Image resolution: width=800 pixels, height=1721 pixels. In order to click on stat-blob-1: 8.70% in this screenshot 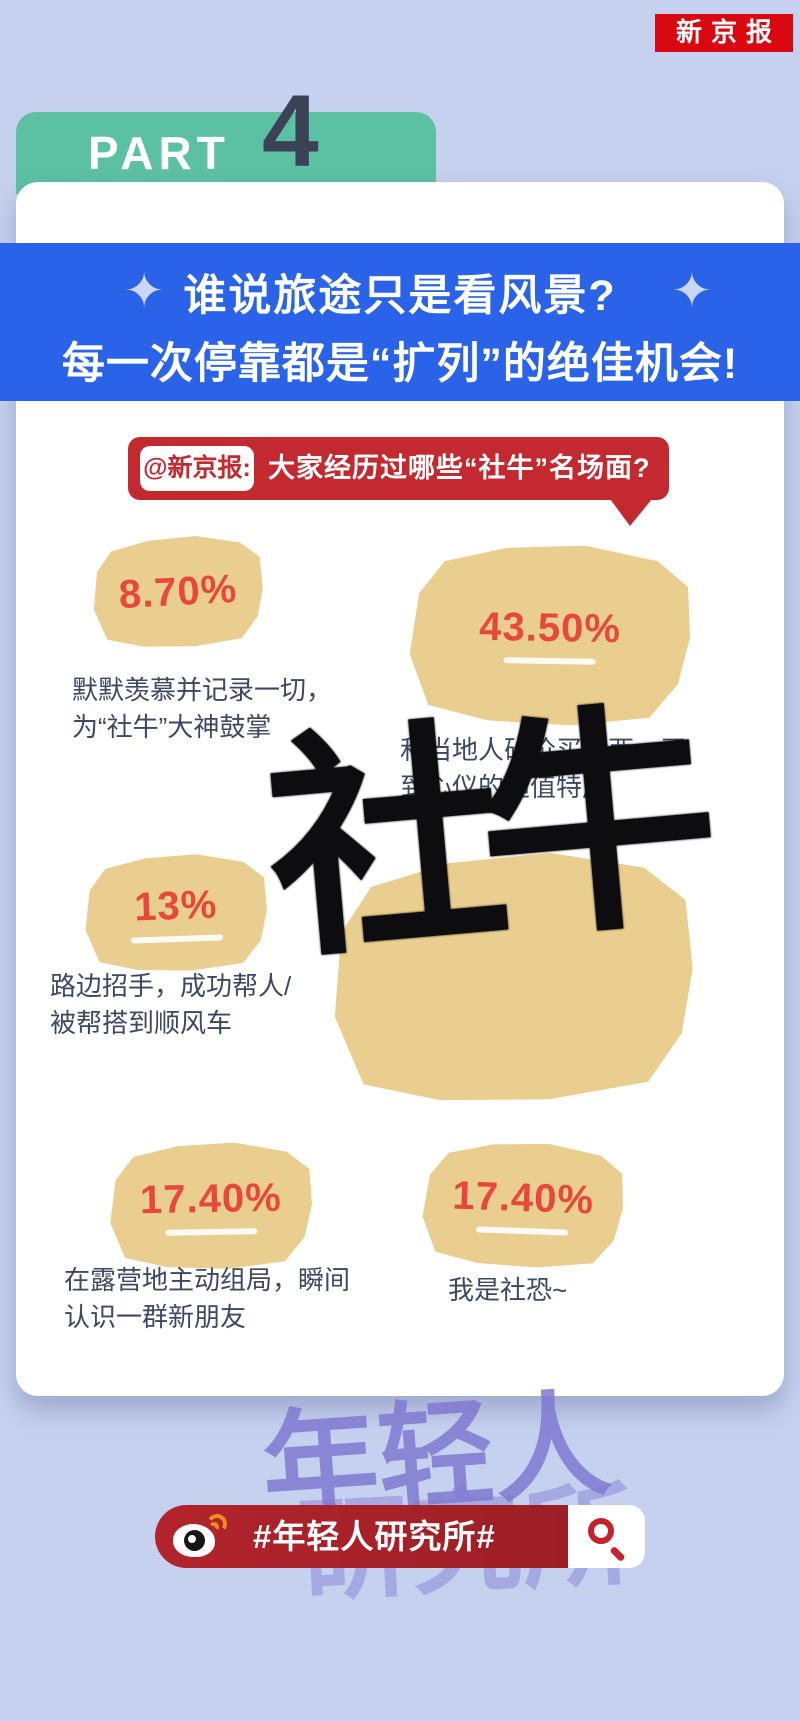, I will do `click(178, 592)`.